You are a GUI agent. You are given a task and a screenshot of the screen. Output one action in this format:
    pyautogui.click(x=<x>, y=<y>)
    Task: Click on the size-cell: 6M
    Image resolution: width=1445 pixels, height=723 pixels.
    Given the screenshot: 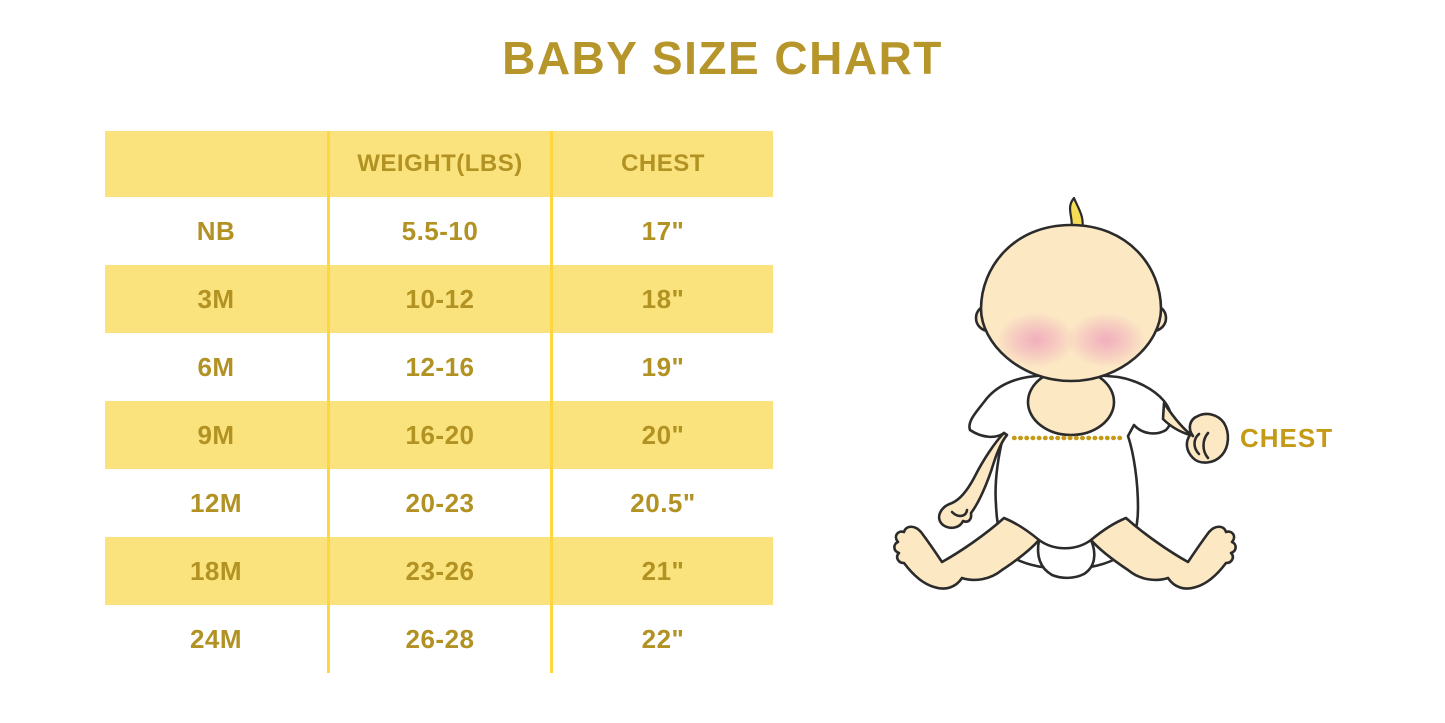 What is the action you would take?
    pyautogui.click(x=216, y=366)
    